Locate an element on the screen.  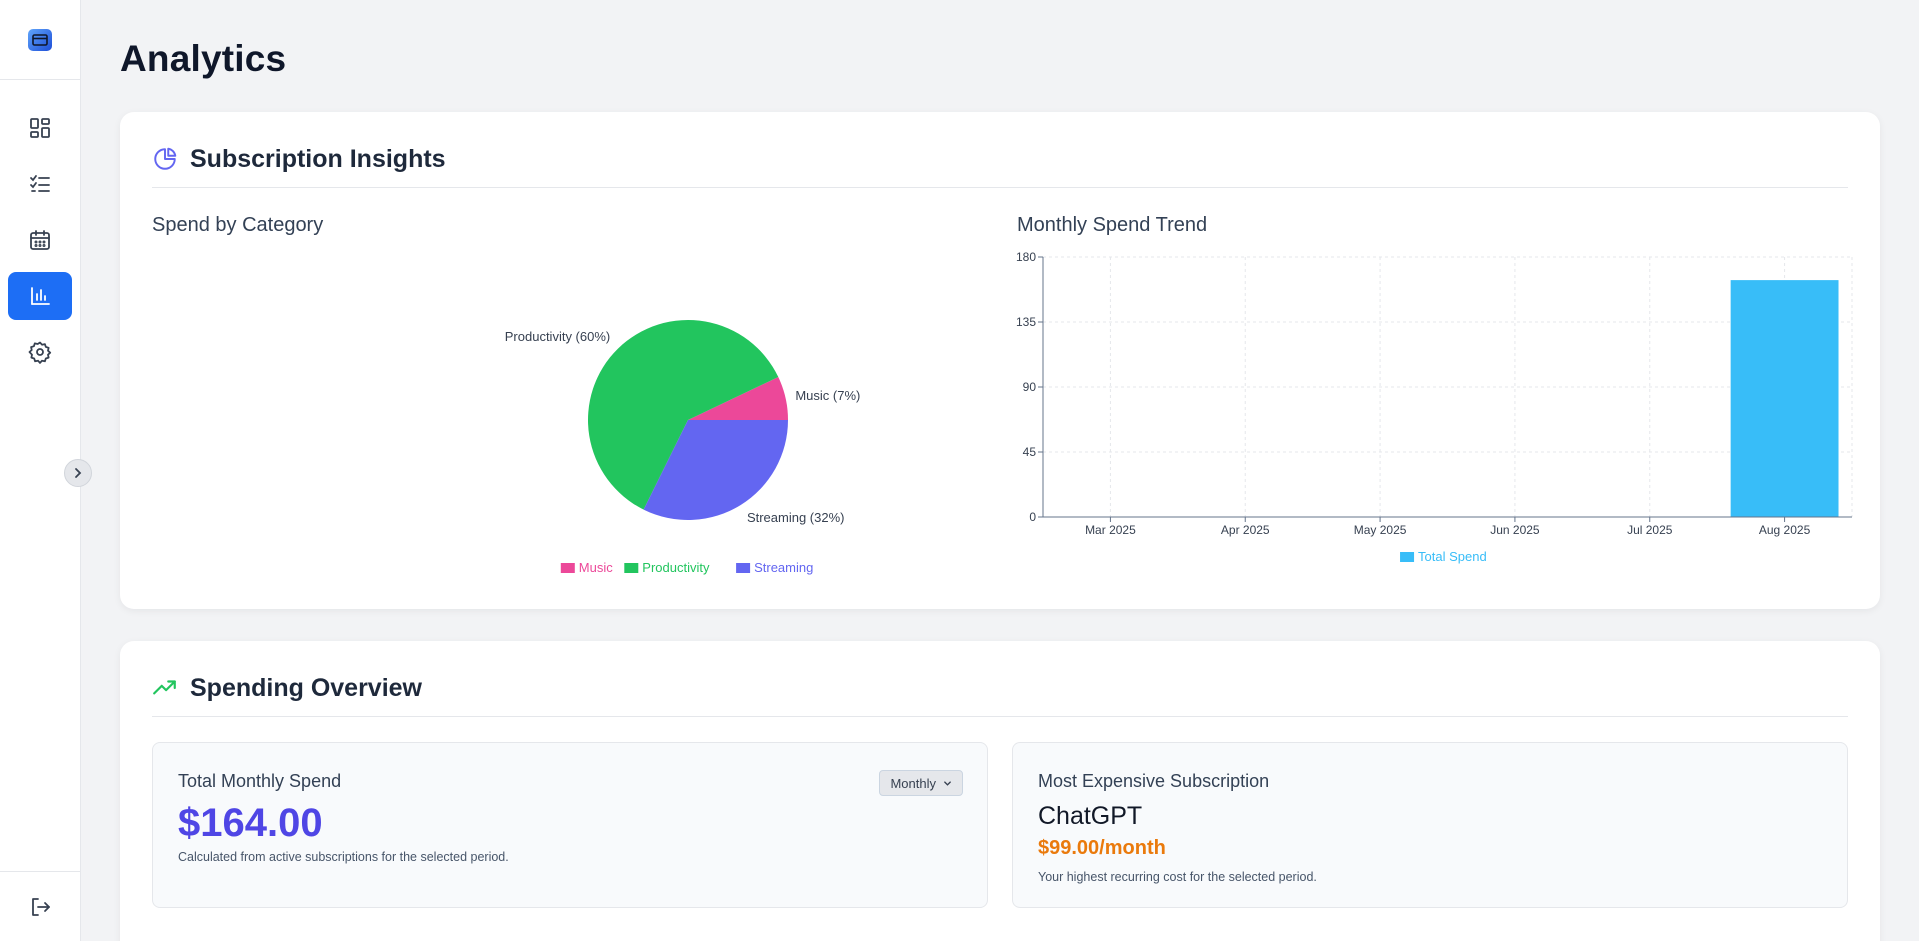
legend-swatch-total-spend is located at coordinates (1407, 557).